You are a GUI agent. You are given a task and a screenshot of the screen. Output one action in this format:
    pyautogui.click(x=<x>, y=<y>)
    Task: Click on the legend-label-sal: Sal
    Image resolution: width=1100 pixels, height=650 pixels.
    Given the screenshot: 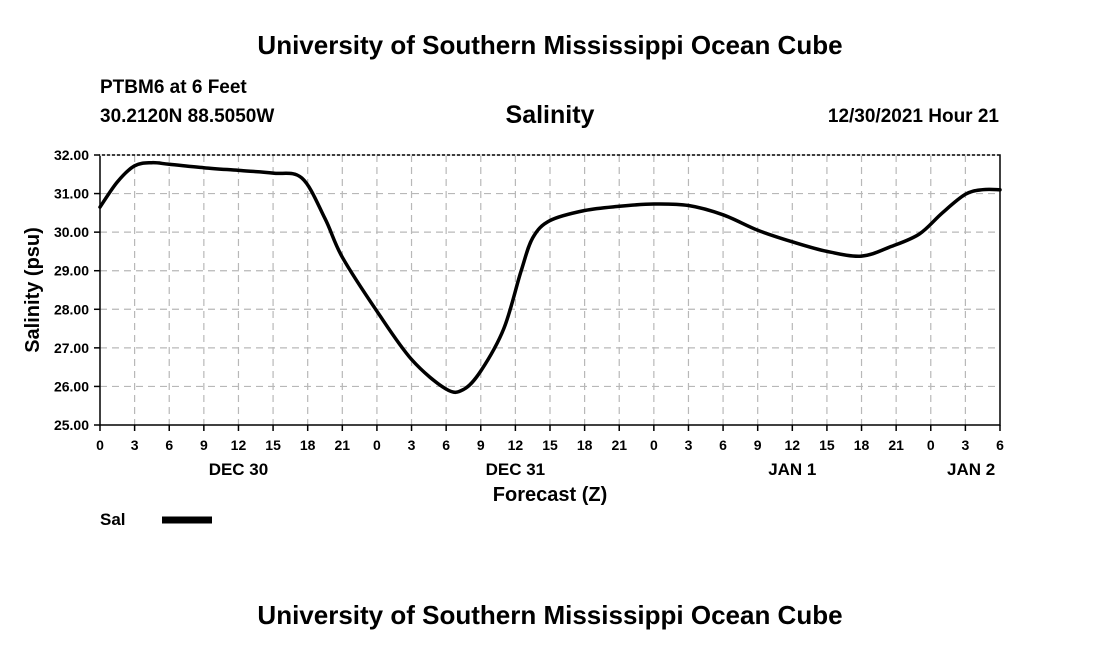 What is the action you would take?
    pyautogui.click(x=113, y=519)
    